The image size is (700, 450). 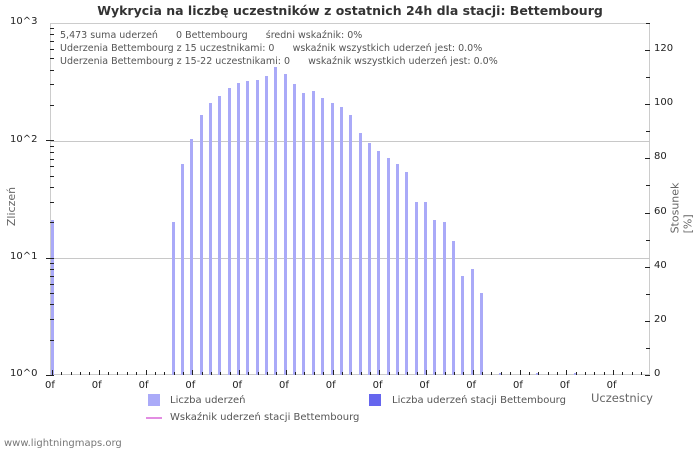 What do you see at coordinates (664, 48) in the screenshot?
I see `y-right-tick-120: 120` at bounding box center [664, 48].